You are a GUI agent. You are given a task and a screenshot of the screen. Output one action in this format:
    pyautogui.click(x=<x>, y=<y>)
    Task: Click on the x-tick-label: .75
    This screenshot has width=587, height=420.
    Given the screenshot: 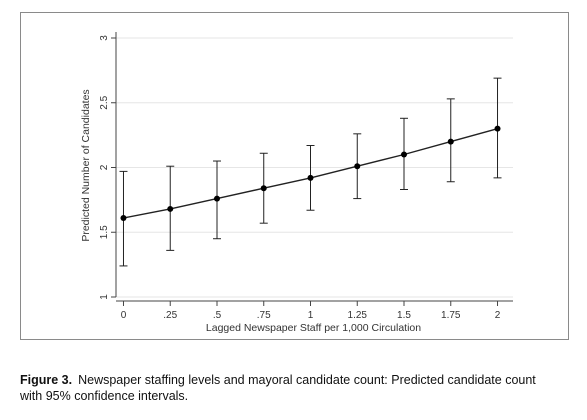 What is the action you would take?
    pyautogui.click(x=264, y=315)
    